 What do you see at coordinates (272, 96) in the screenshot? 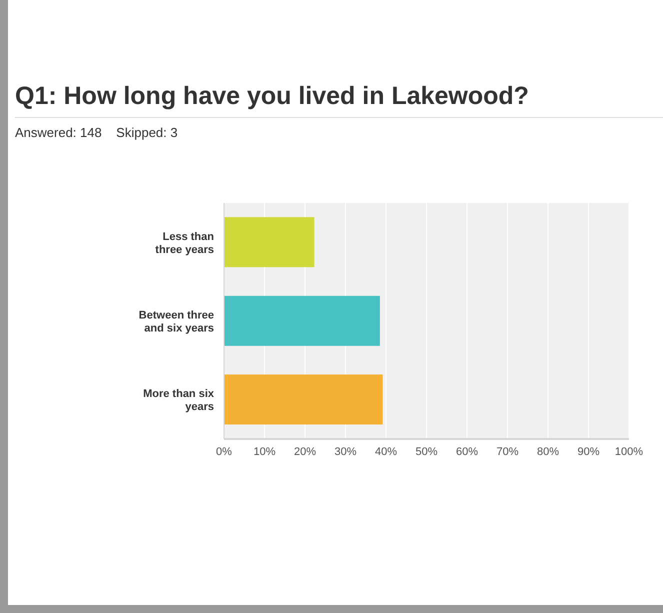
I see `chart-title: Q1: How long have you lived in Lakewood?` at bounding box center [272, 96].